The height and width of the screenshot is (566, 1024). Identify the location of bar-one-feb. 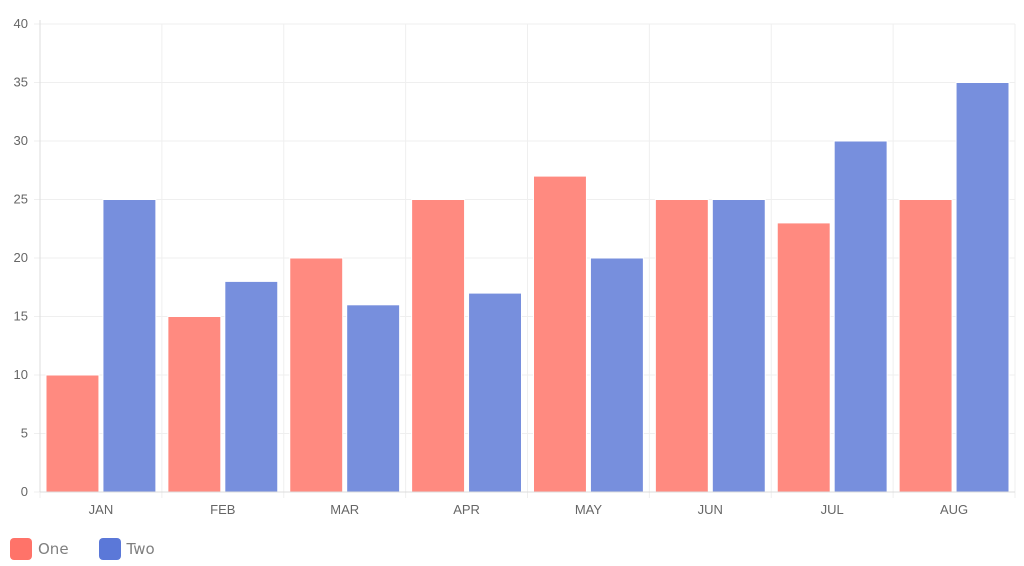
(194, 404).